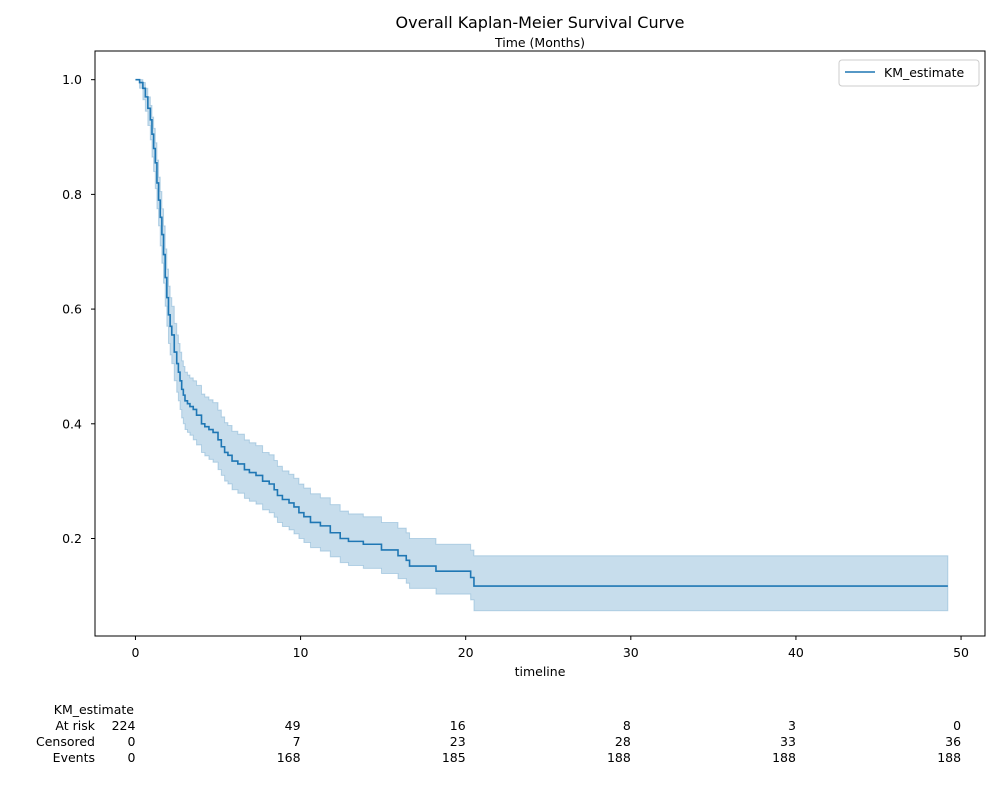 The height and width of the screenshot is (800, 1000). Describe the element at coordinates (454, 757) in the screenshot. I see `at-risk-cell: 185` at that location.